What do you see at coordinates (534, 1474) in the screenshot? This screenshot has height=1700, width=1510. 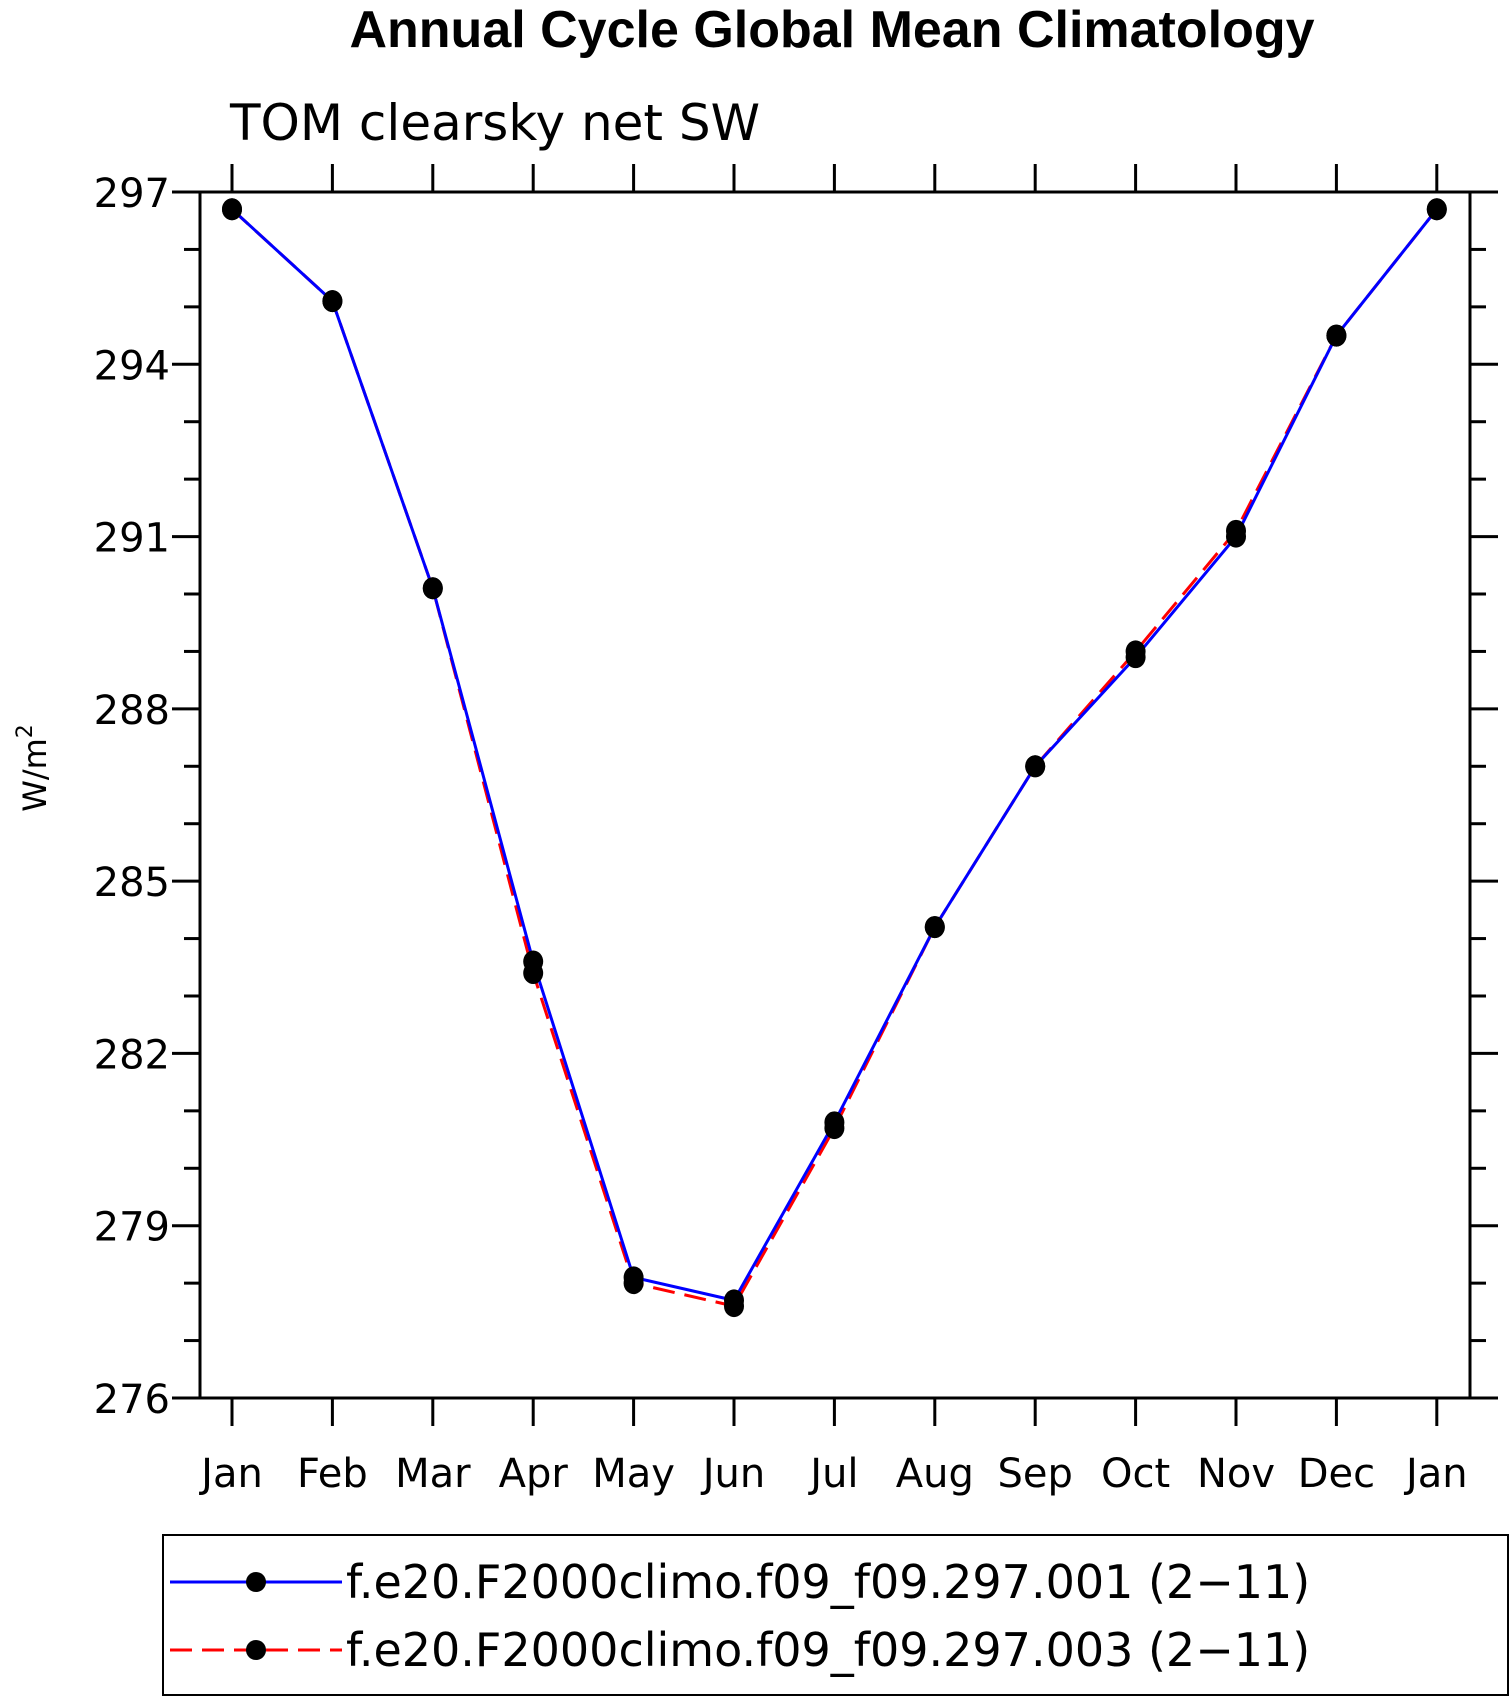 I see `x-tick-label: Apr` at bounding box center [534, 1474].